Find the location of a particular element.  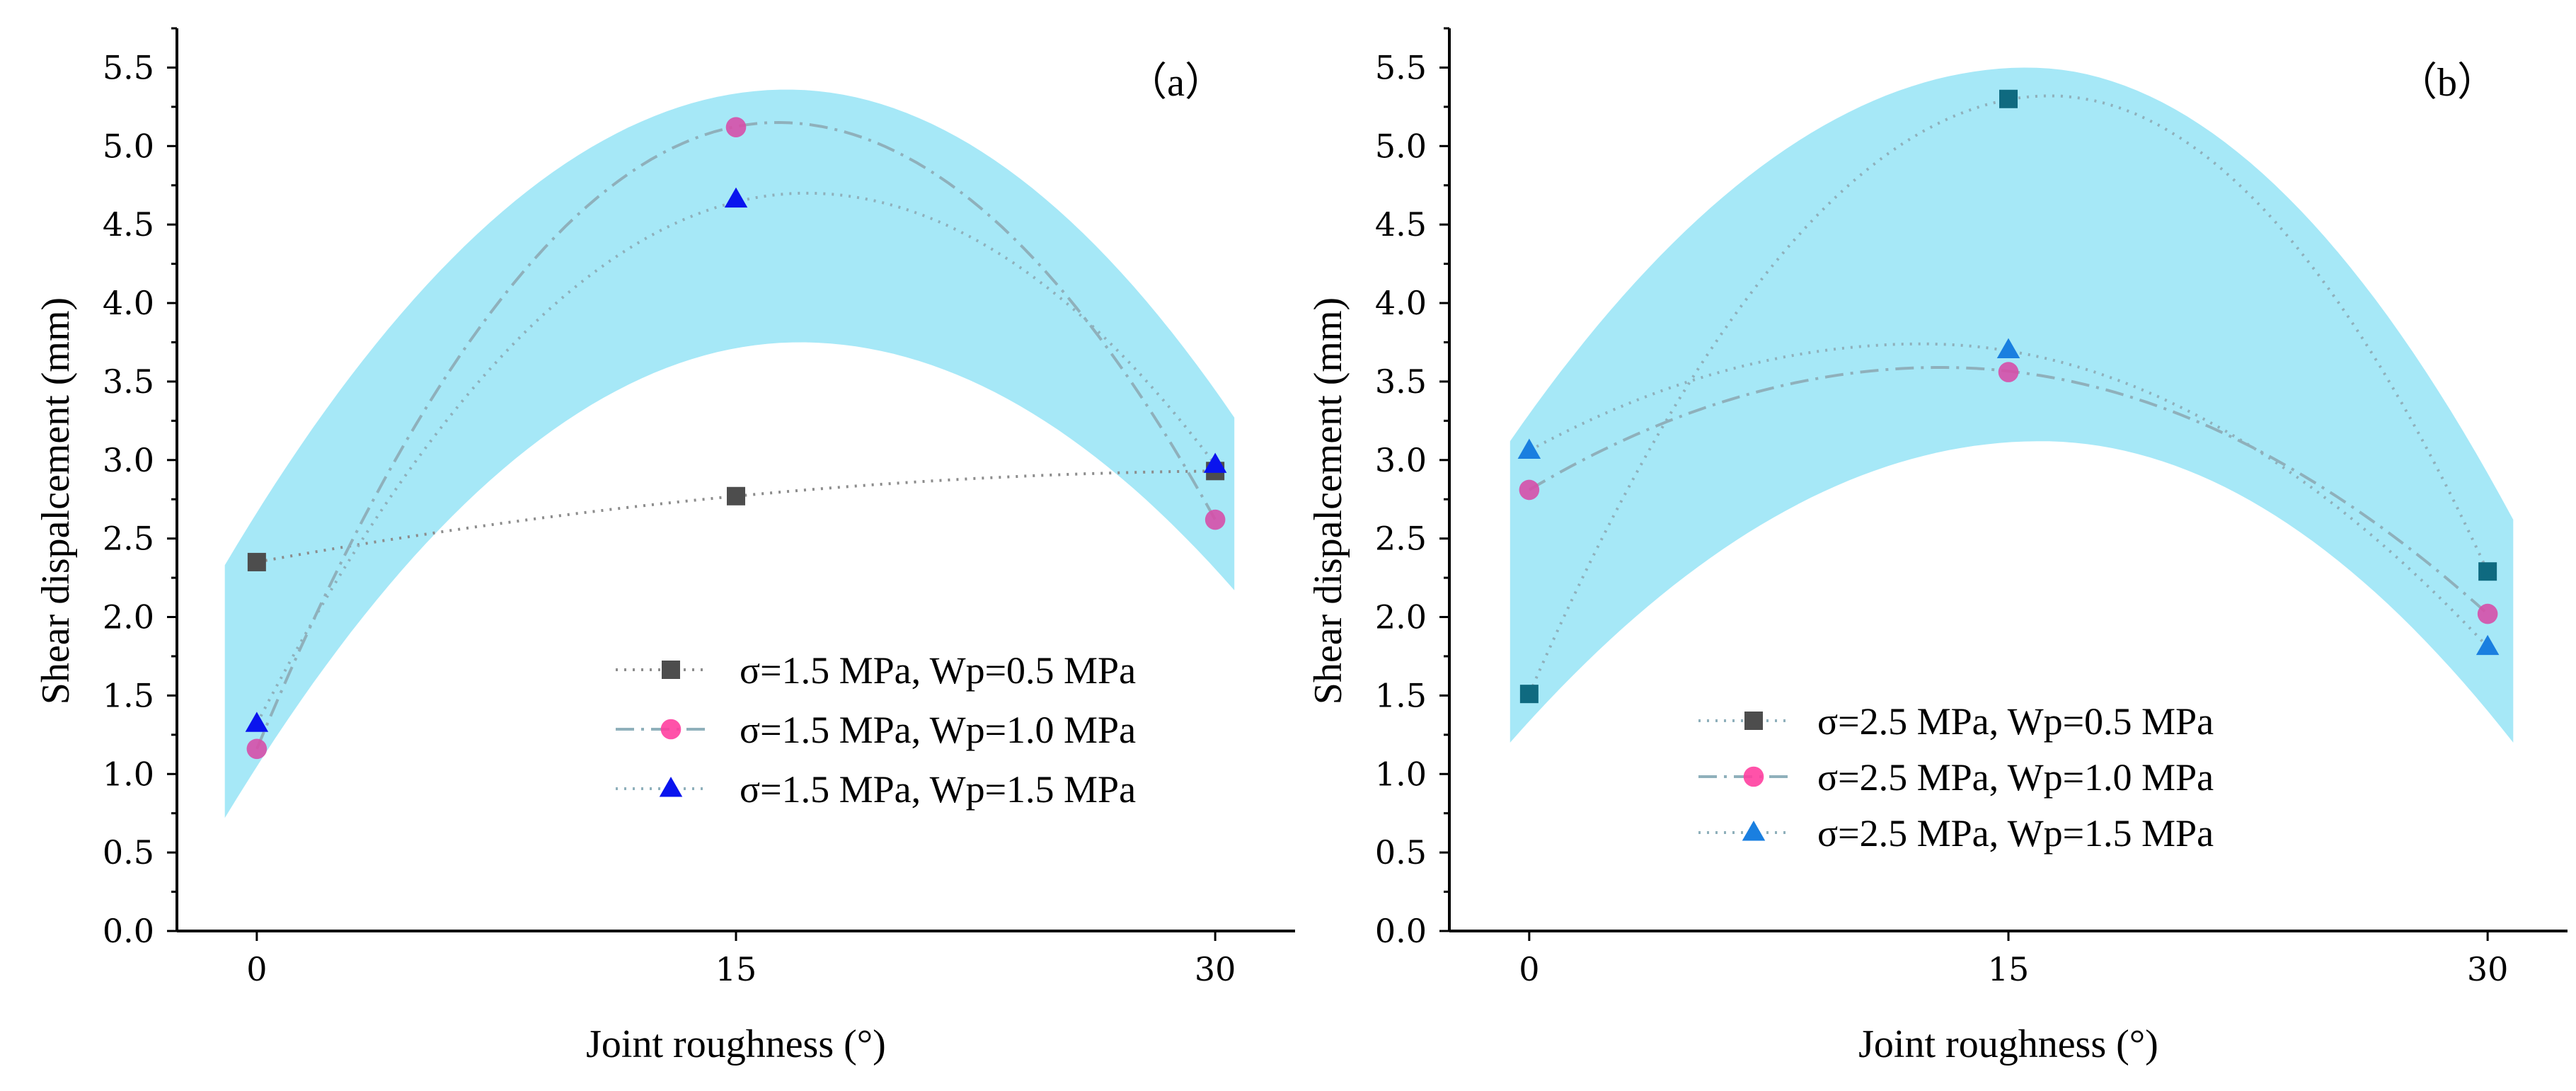

legend-label-1: σ=2.5 MPa, Wp=0.5 MPa is located at coordinates (2015, 721).